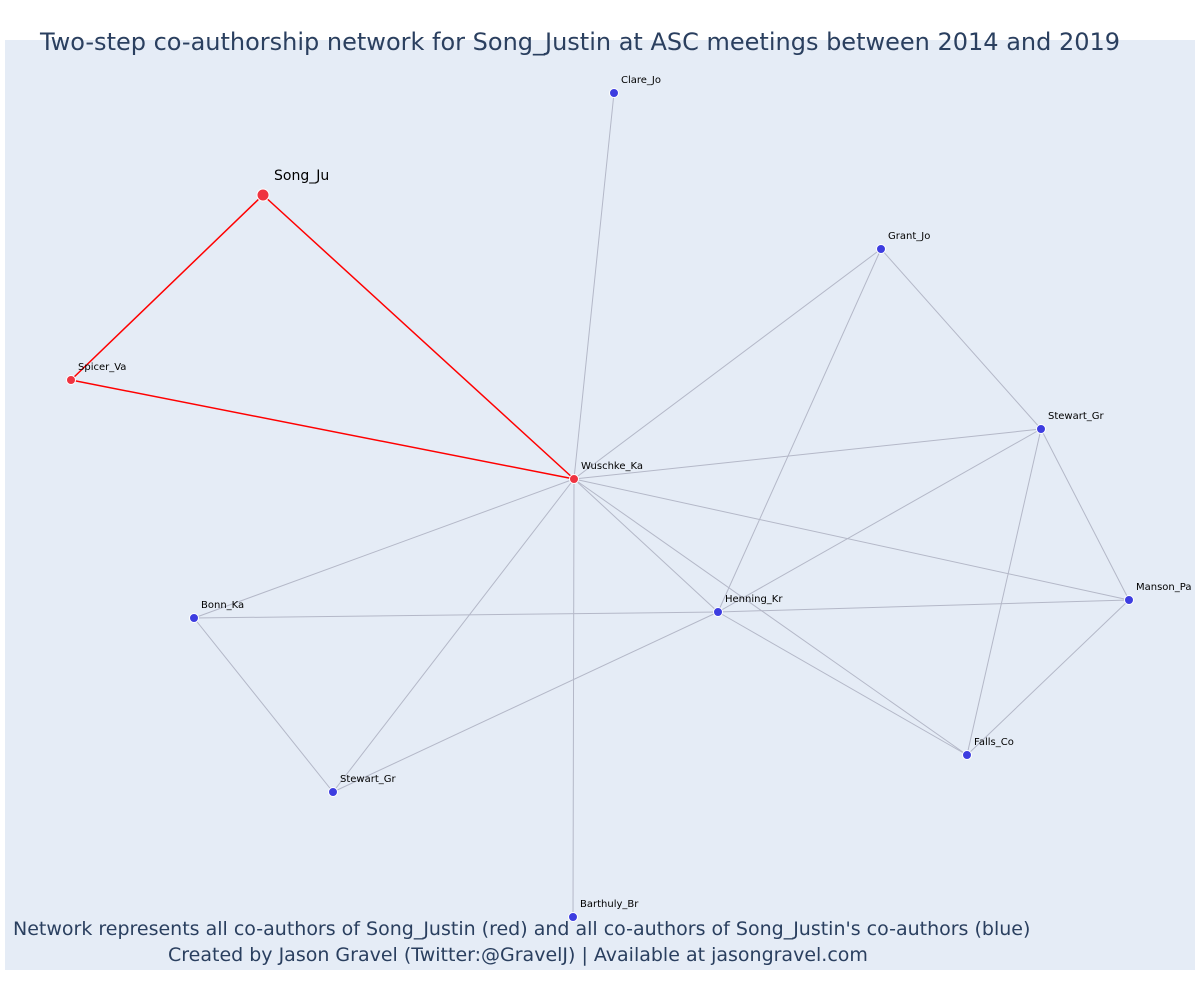  I want to click on edge-stewart1-falls, so click(1004, 592).